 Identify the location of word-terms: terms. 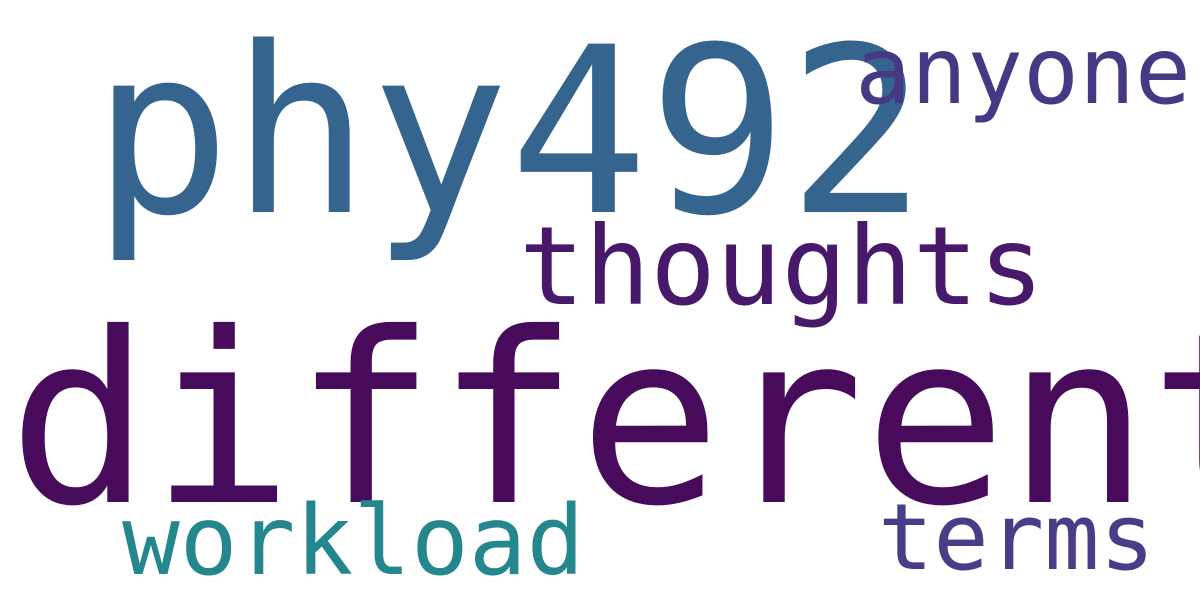
(1016, 537).